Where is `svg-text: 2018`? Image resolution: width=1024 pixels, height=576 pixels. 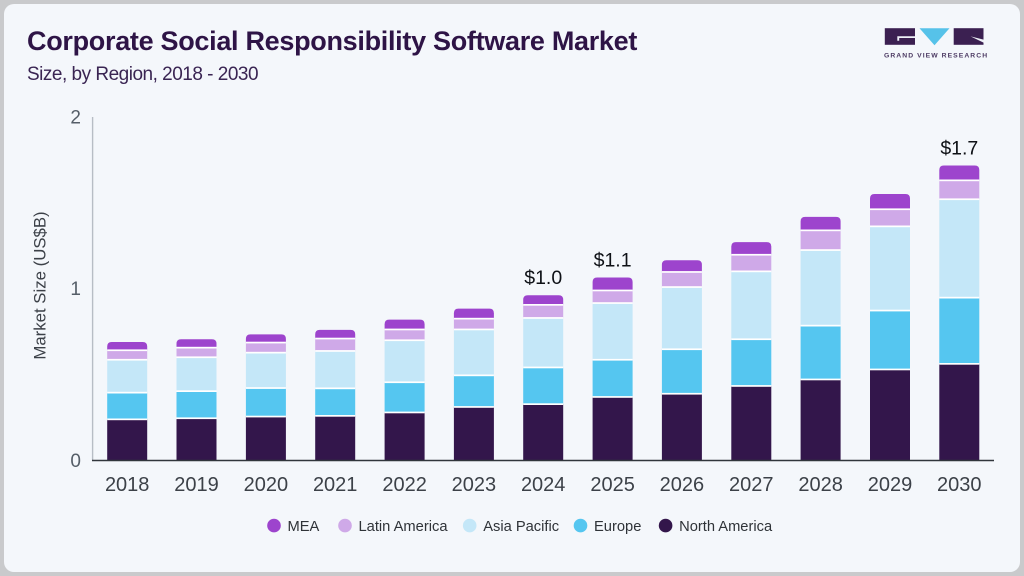
svg-text: 2018 is located at coordinates (127, 485).